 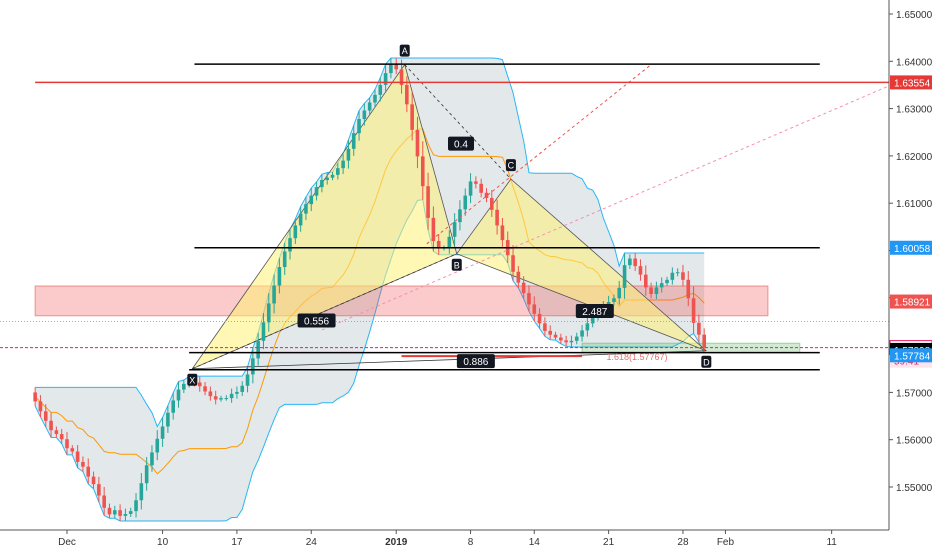 I want to click on price-axis, so click(x=910, y=275).